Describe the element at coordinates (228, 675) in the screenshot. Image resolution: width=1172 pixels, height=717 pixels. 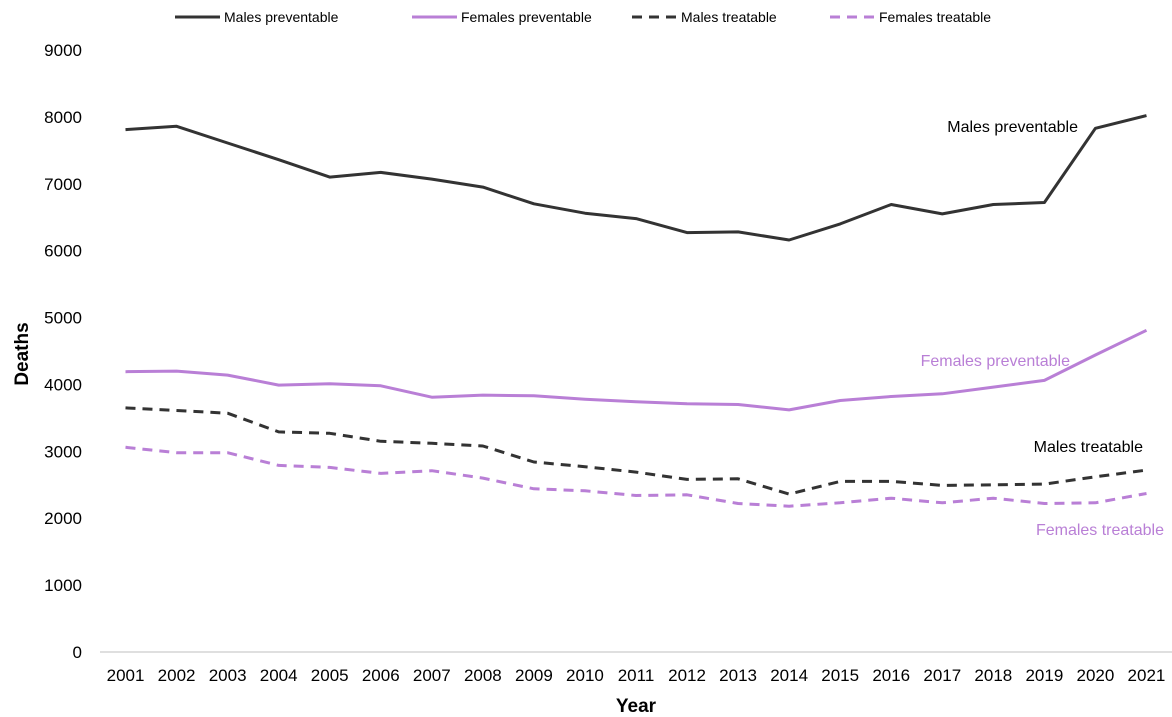
I see `x-tick-label: 2003` at that location.